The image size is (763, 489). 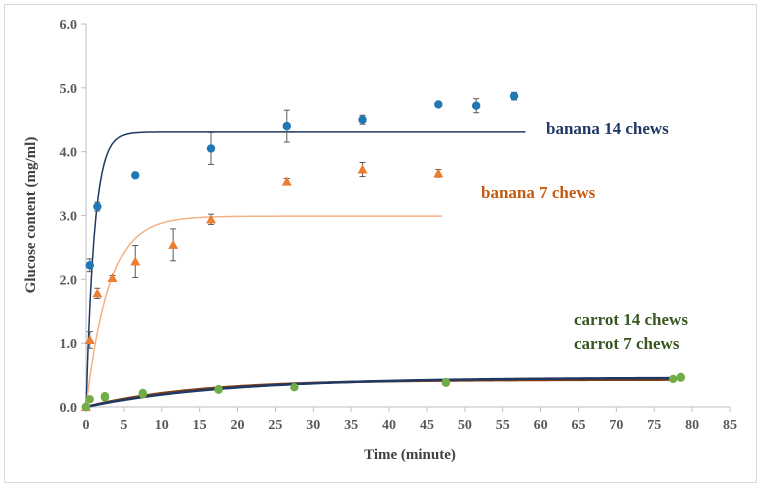 I want to click on x-tick-label: 15, so click(x=200, y=425).